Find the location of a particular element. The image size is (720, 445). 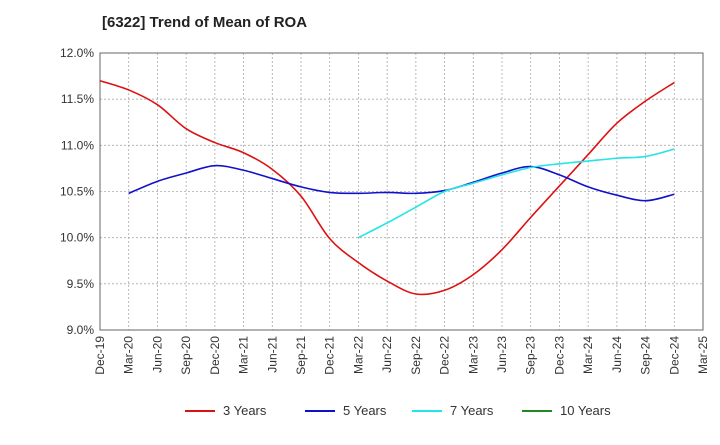

x-tick-label: Mar-21 is located at coordinates (244, 355).